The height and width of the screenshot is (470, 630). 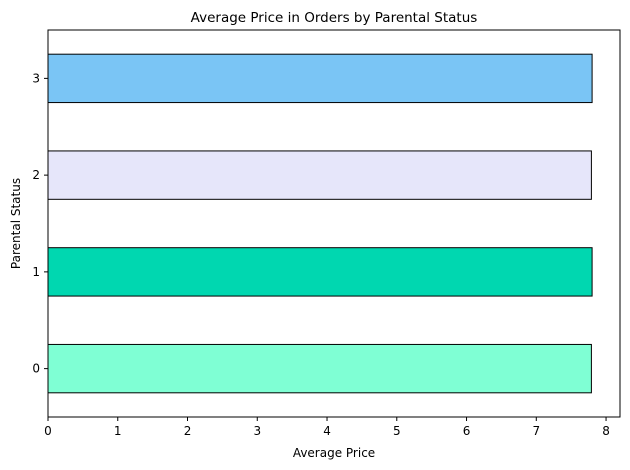 What do you see at coordinates (36, 369) in the screenshot?
I see `y-tick-label: 0` at bounding box center [36, 369].